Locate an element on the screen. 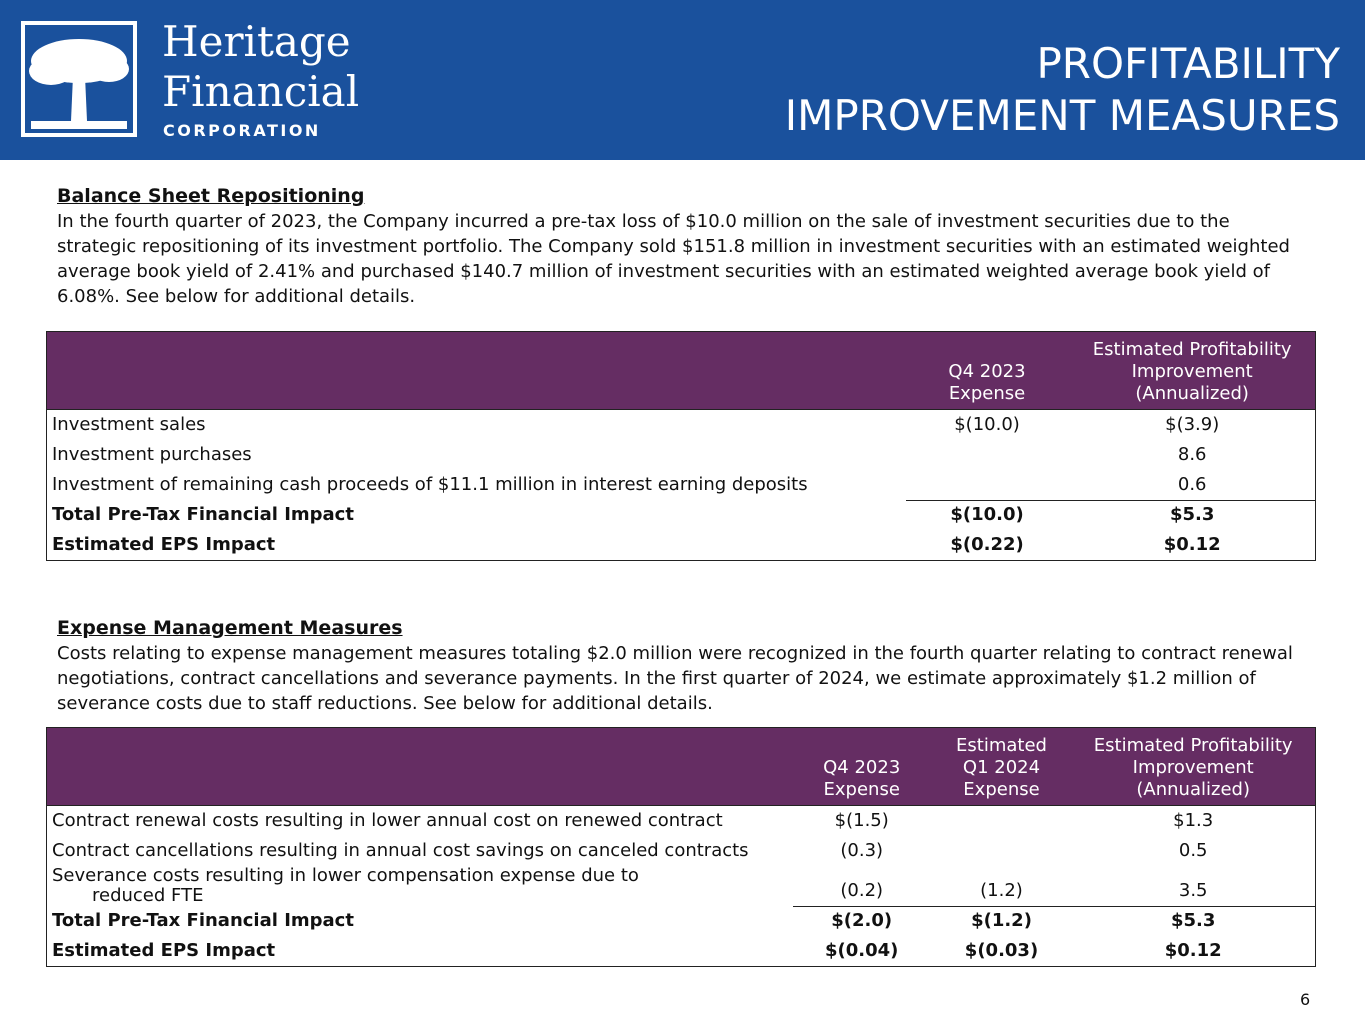 The image size is (1365, 1024). section-heading: Expense Management Measures is located at coordinates (230, 628).